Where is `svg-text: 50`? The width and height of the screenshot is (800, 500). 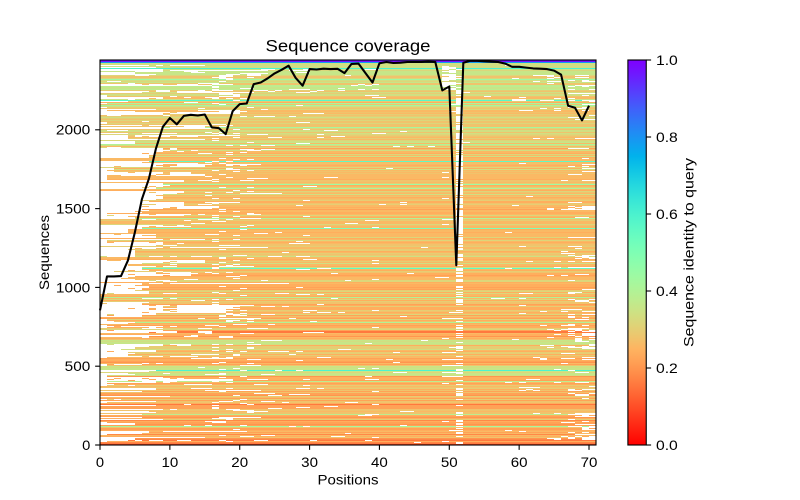 svg-text: 50 is located at coordinates (449, 462).